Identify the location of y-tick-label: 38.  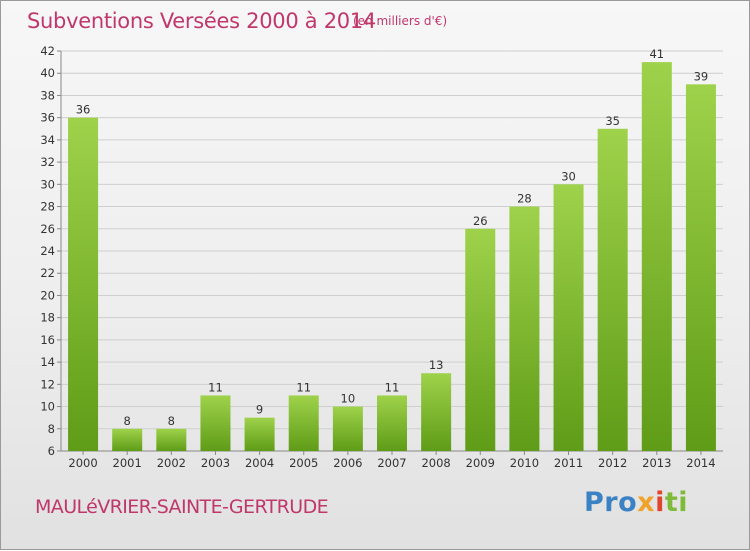
(47, 95).